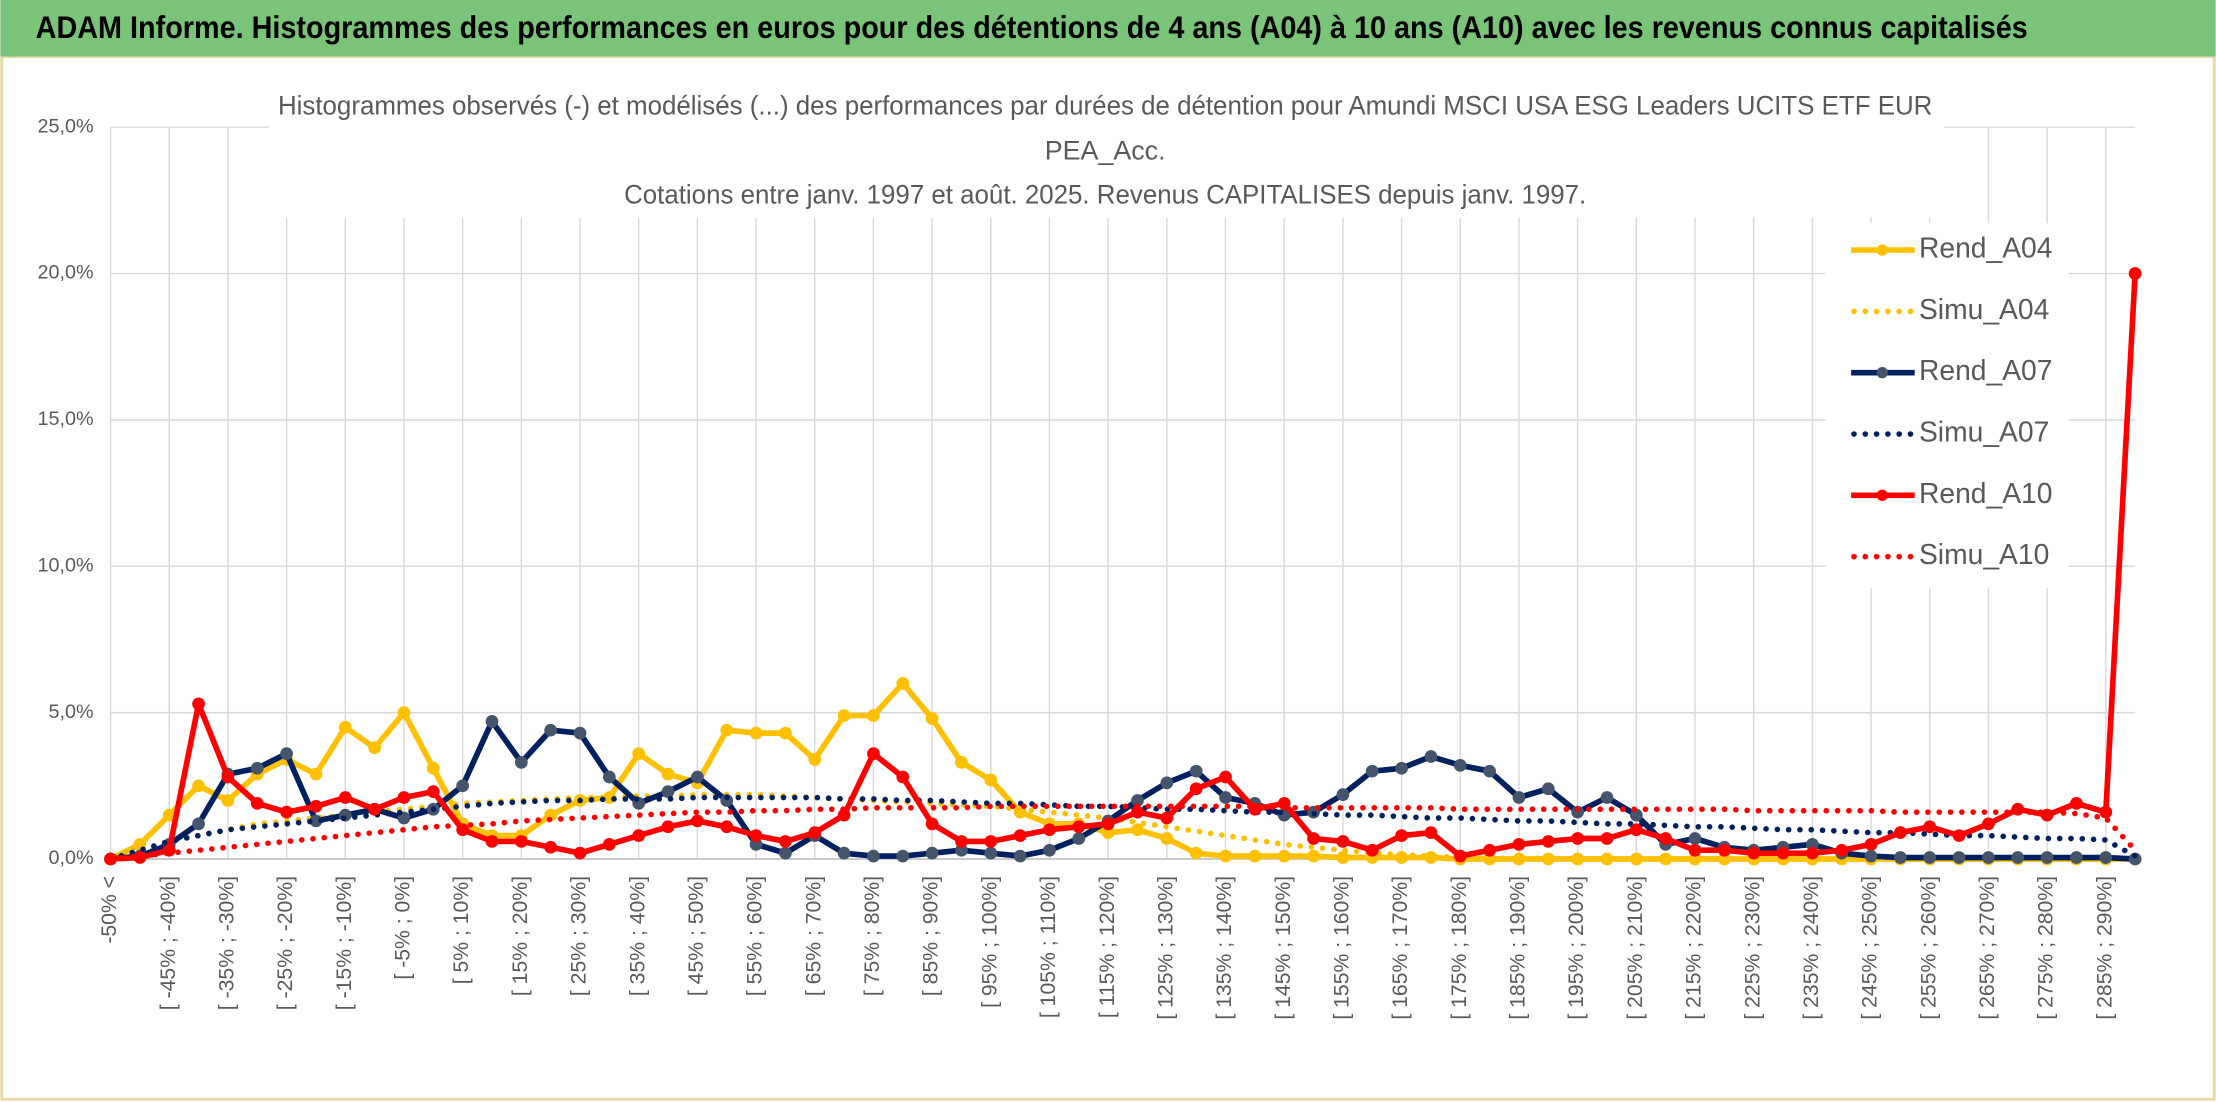 Image resolution: width=2216 pixels, height=1102 pixels. What do you see at coordinates (66, 273) in the screenshot?
I see `y-tick-label: 20,0%` at bounding box center [66, 273].